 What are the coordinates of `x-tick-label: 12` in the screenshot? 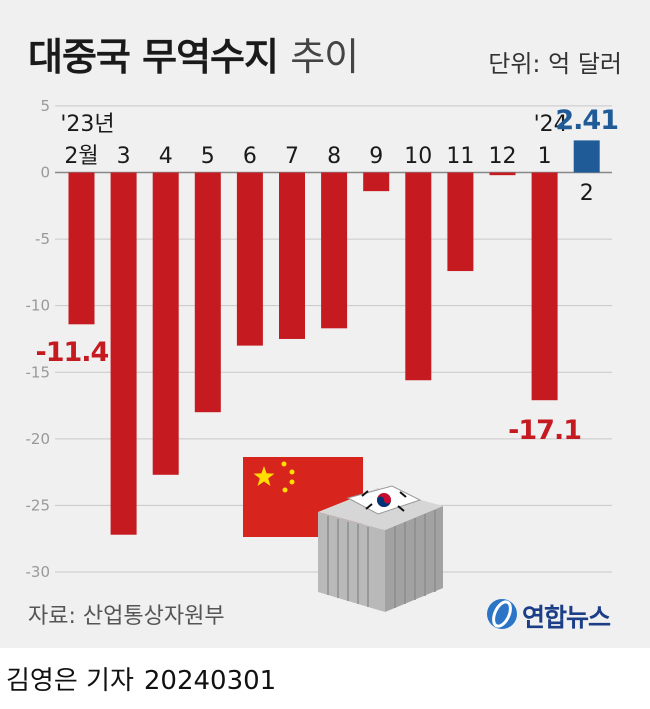 It's located at (503, 156).